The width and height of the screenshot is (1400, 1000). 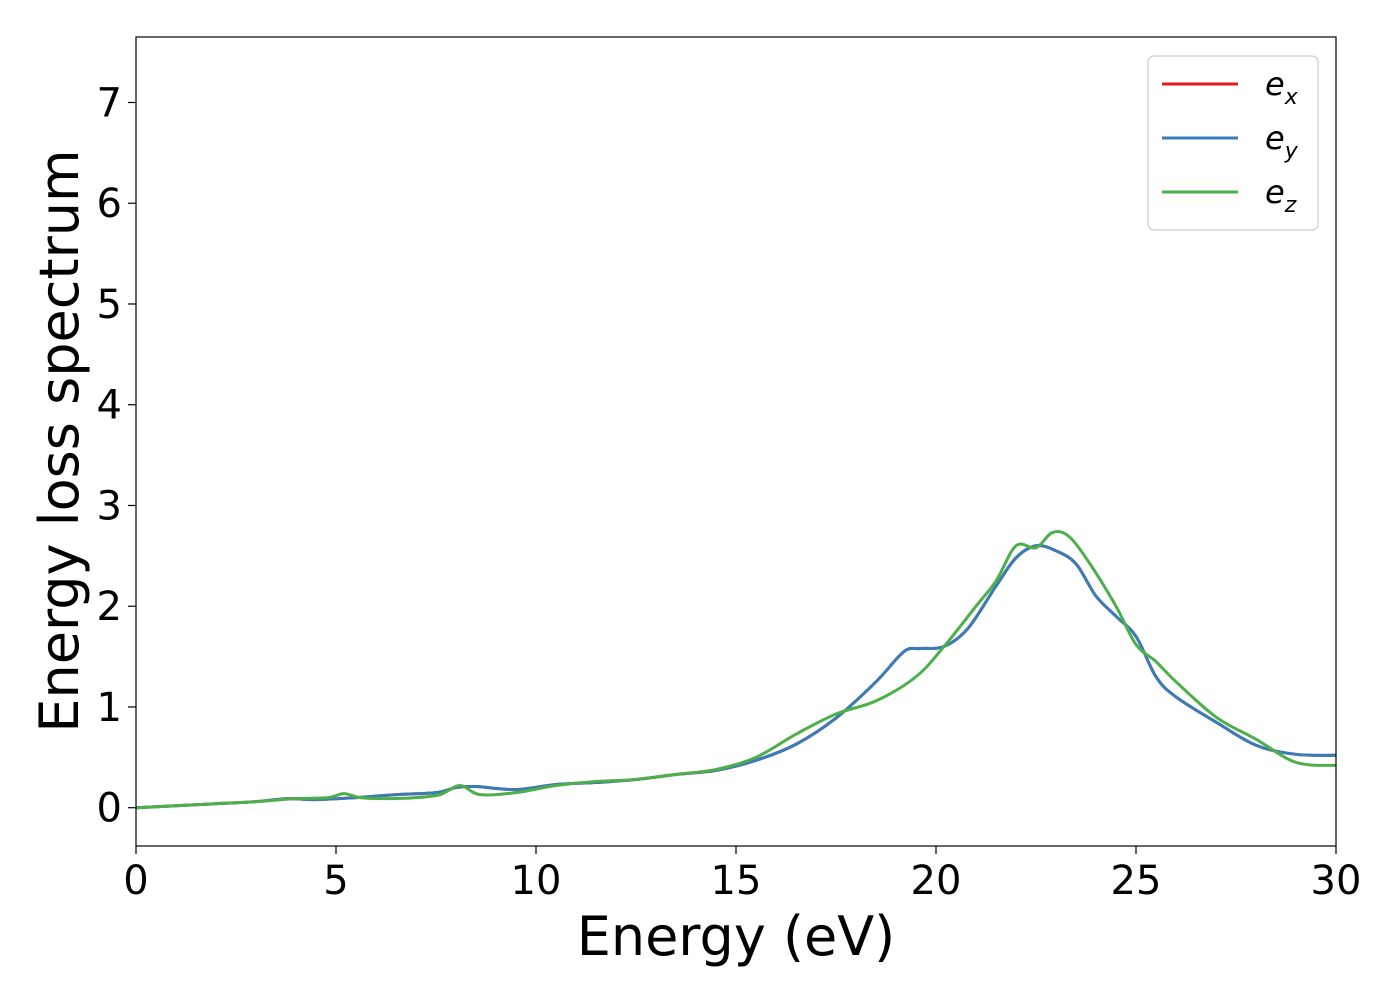 What do you see at coordinates (109, 708) in the screenshot?
I see `y-tick-label: 1` at bounding box center [109, 708].